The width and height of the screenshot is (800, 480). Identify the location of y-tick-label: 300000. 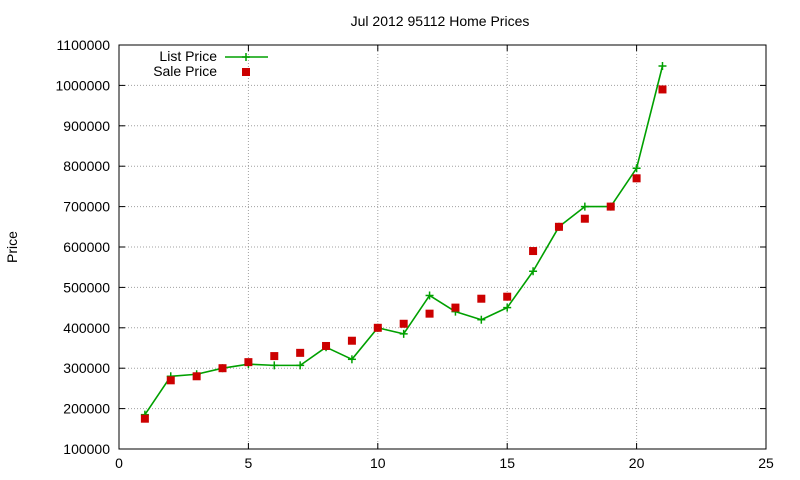
(86, 368).